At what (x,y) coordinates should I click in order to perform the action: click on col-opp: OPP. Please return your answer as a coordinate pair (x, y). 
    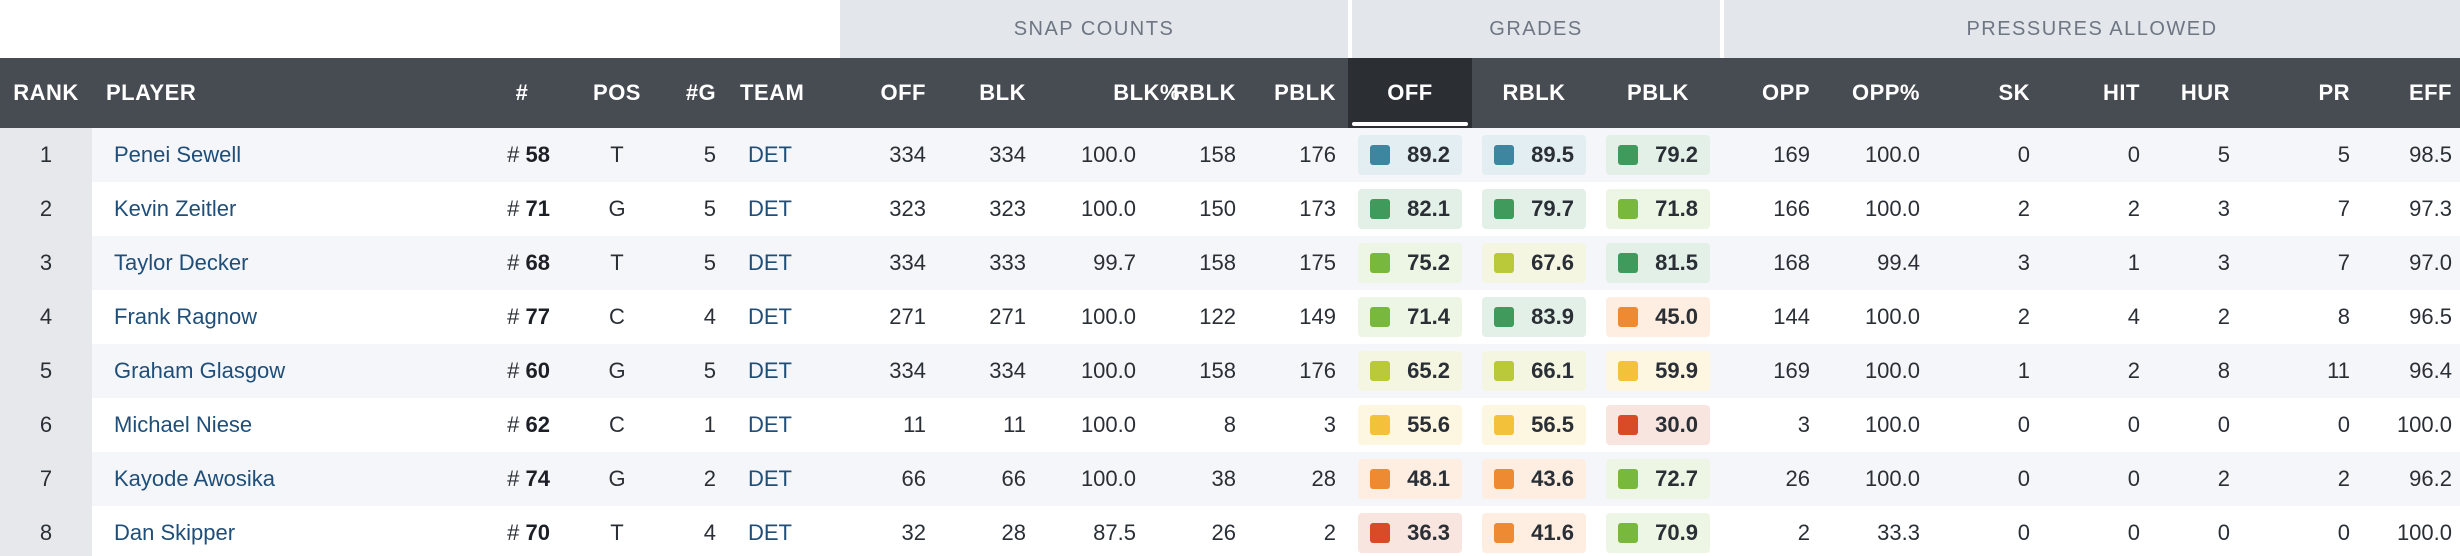
    Looking at the image, I should click on (1786, 92).